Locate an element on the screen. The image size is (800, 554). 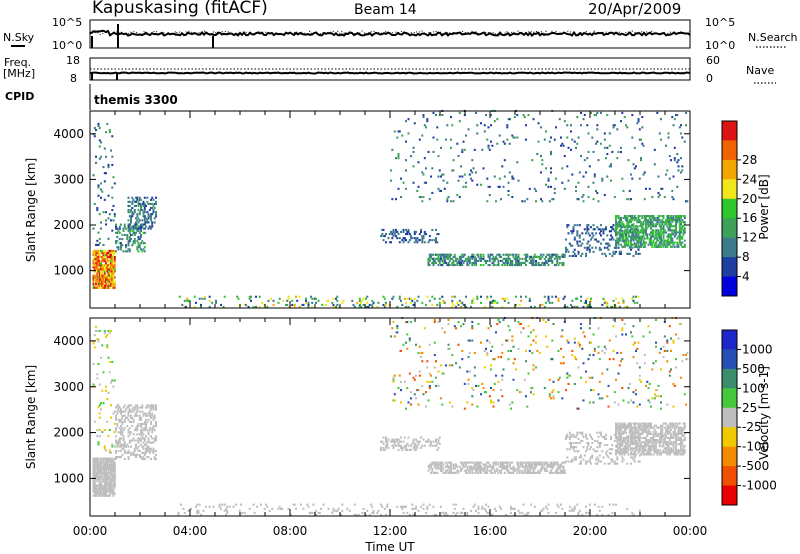
nave-tick-low: 0 is located at coordinates (709, 78).